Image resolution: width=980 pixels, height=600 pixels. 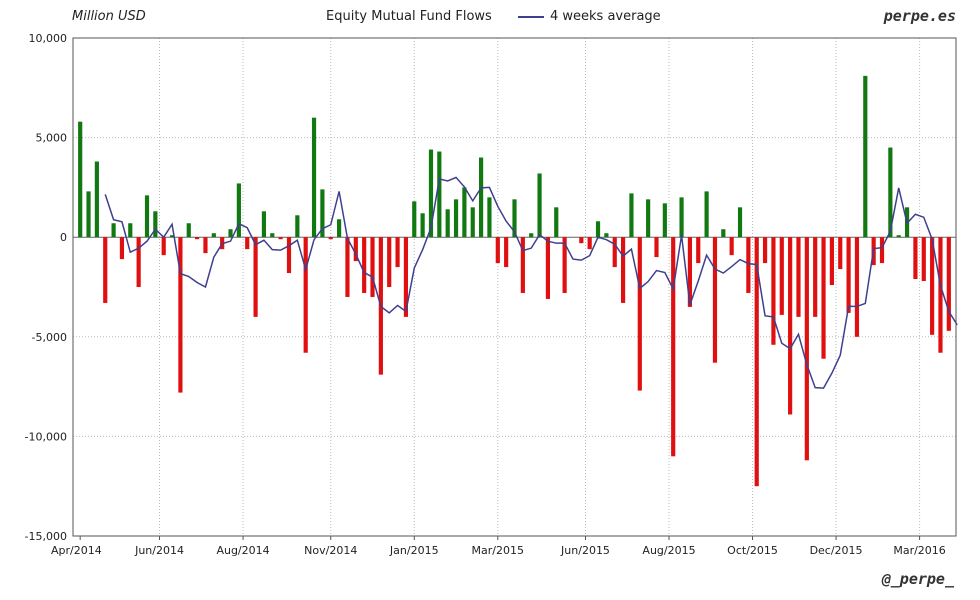 What do you see at coordinates (76, 550) in the screenshot?
I see `x-tick-label: Apr/2014` at bounding box center [76, 550].